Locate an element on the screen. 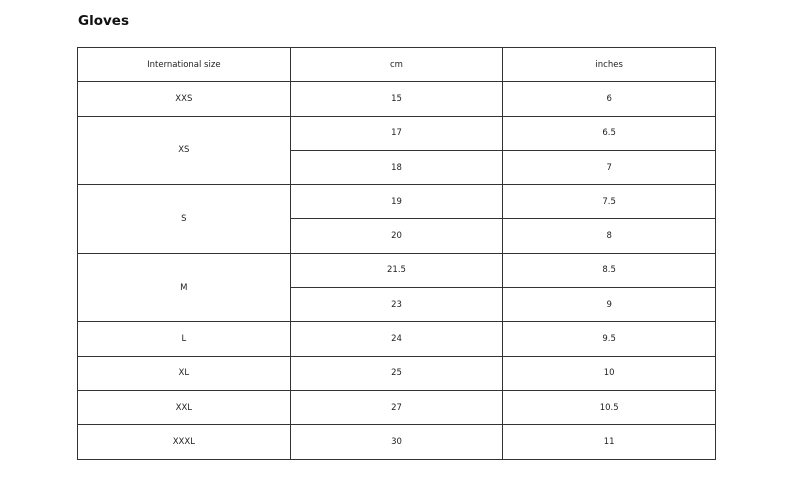  table-row: 23 9 is located at coordinates (397, 305).